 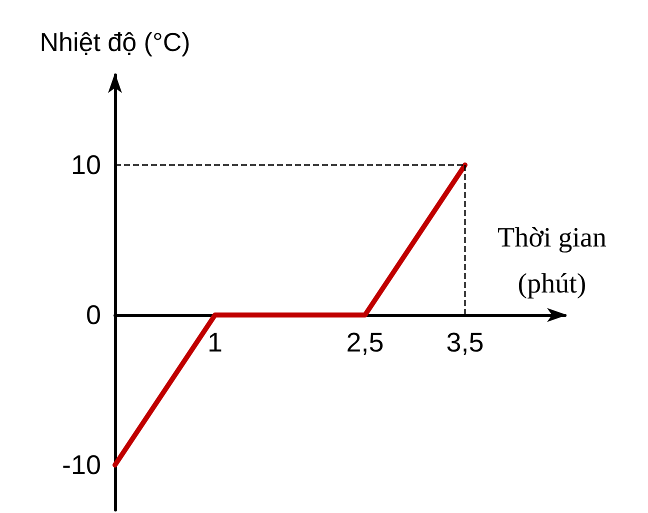 What do you see at coordinates (215, 343) in the screenshot?
I see `x-tick-label: 1` at bounding box center [215, 343].